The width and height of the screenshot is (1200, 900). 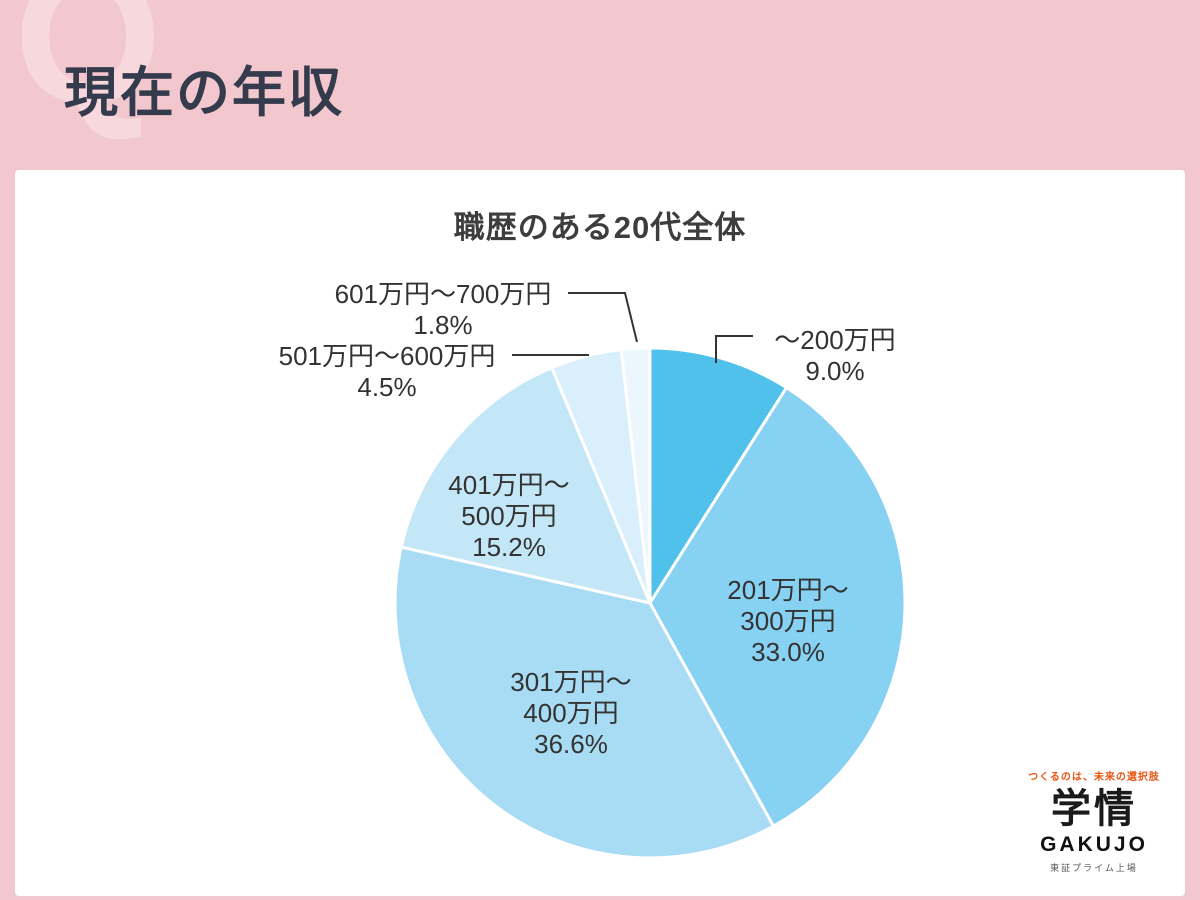 I want to click on gakujo-logo: つくるのは、未来の選択肢 学情 GAKUJO 東証プライム上場, so click(x=1094, y=821).